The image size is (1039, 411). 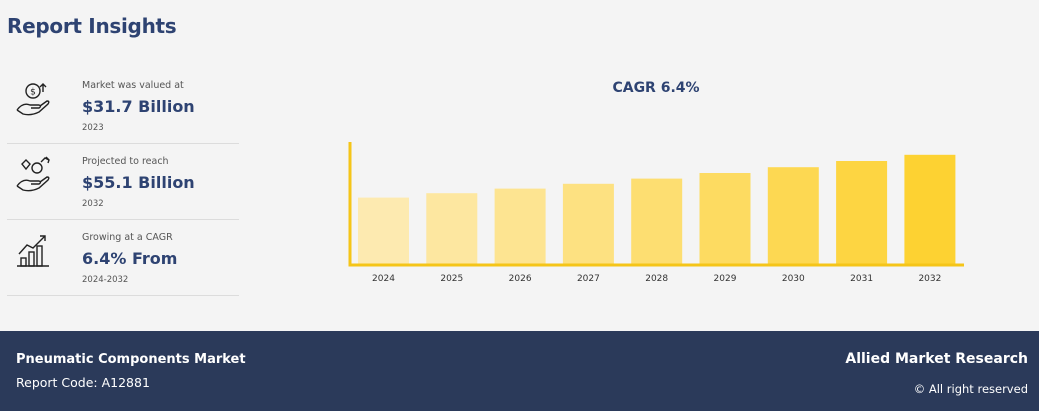 What do you see at coordinates (383, 279) in the screenshot?
I see `x-tick-label: 2024` at bounding box center [383, 279].